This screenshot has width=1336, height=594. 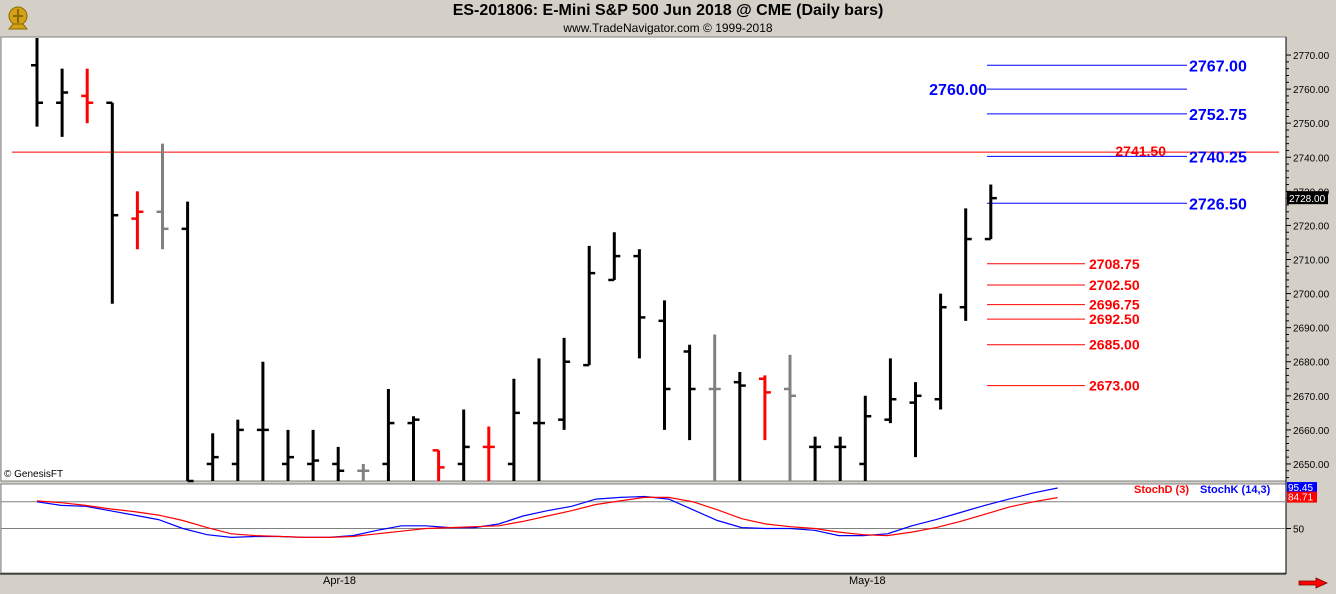 I want to click on level-label: 2726.50, so click(x=1218, y=204).